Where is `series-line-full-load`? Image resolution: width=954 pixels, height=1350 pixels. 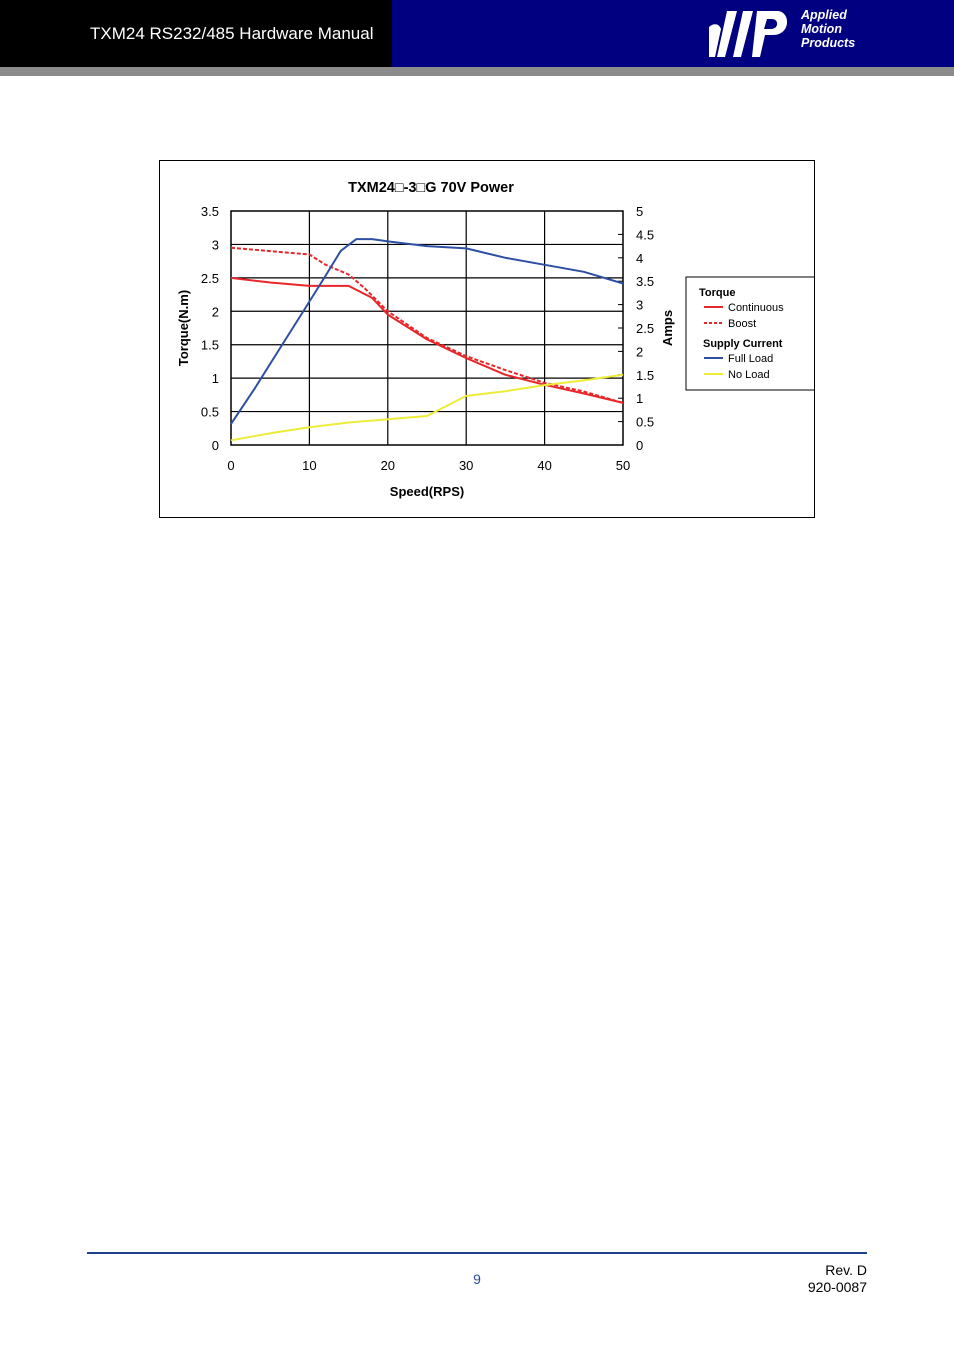 series-line-full-load is located at coordinates (427, 331).